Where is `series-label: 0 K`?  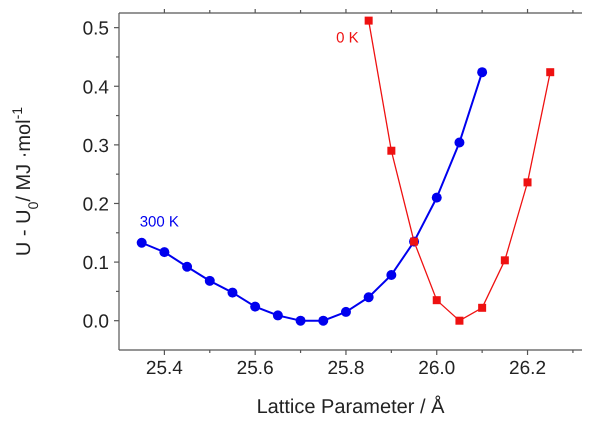
series-label: 0 K is located at coordinates (347, 38).